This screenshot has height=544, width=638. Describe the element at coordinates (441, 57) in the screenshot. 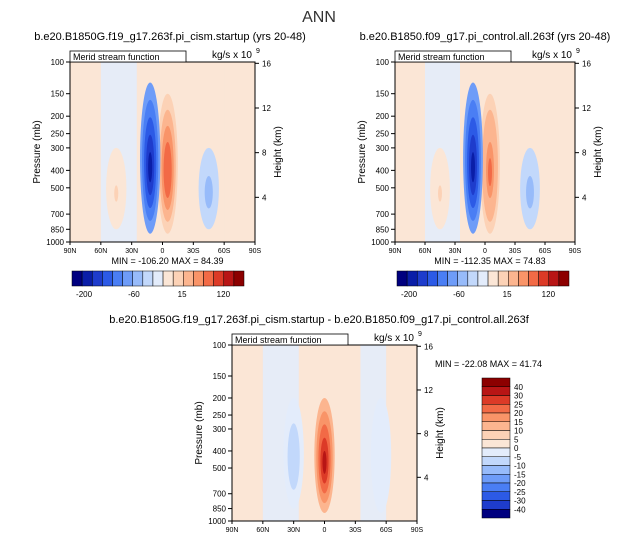

I see `panel-title-text: Merid stream function` at that location.